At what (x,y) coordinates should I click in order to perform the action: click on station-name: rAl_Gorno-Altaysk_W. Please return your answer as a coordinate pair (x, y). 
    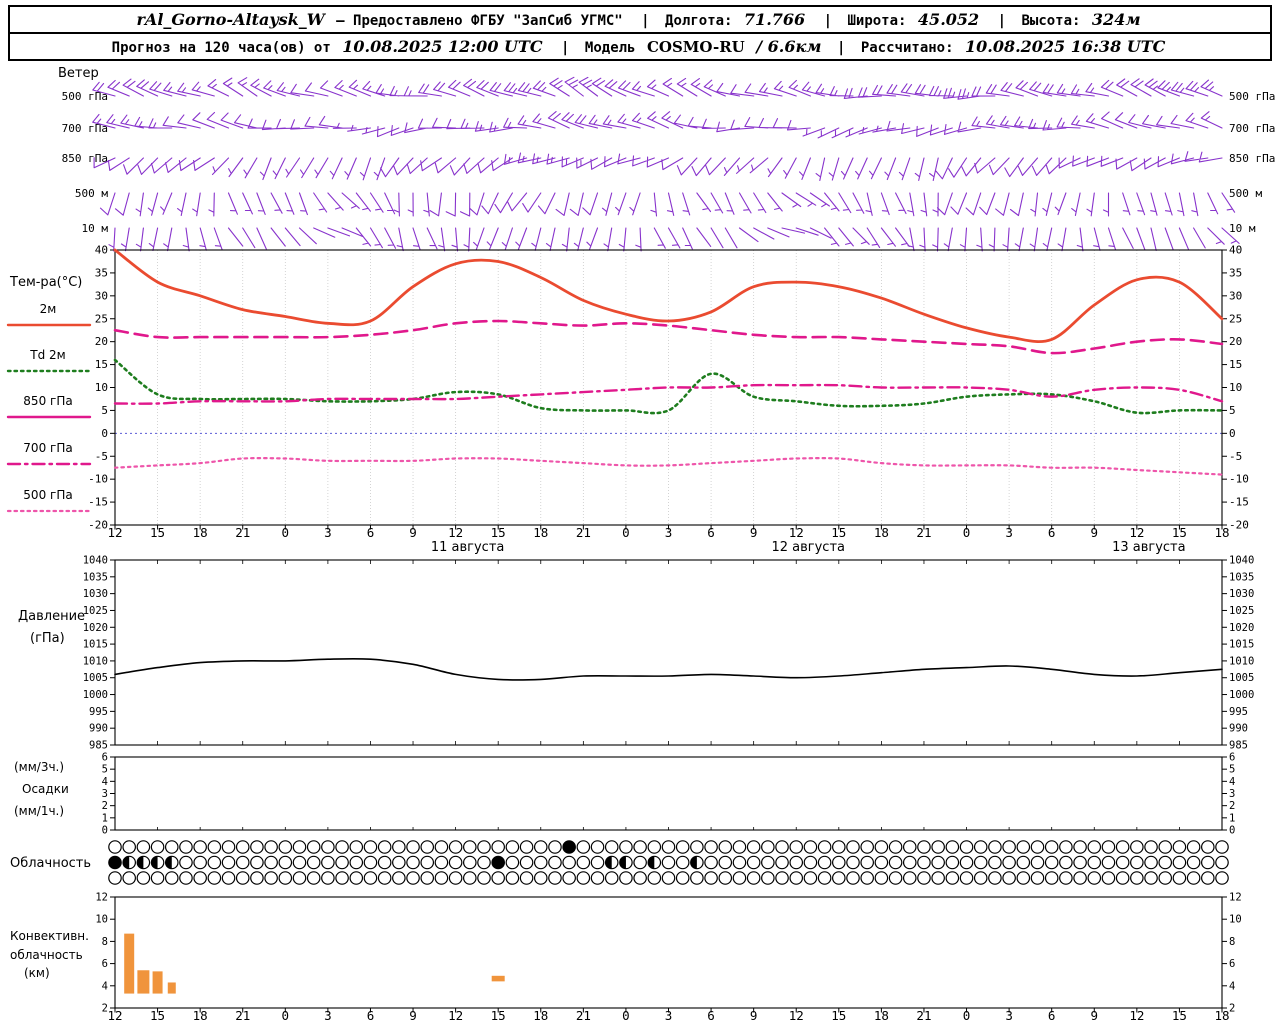
    Looking at the image, I should click on (230, 19).